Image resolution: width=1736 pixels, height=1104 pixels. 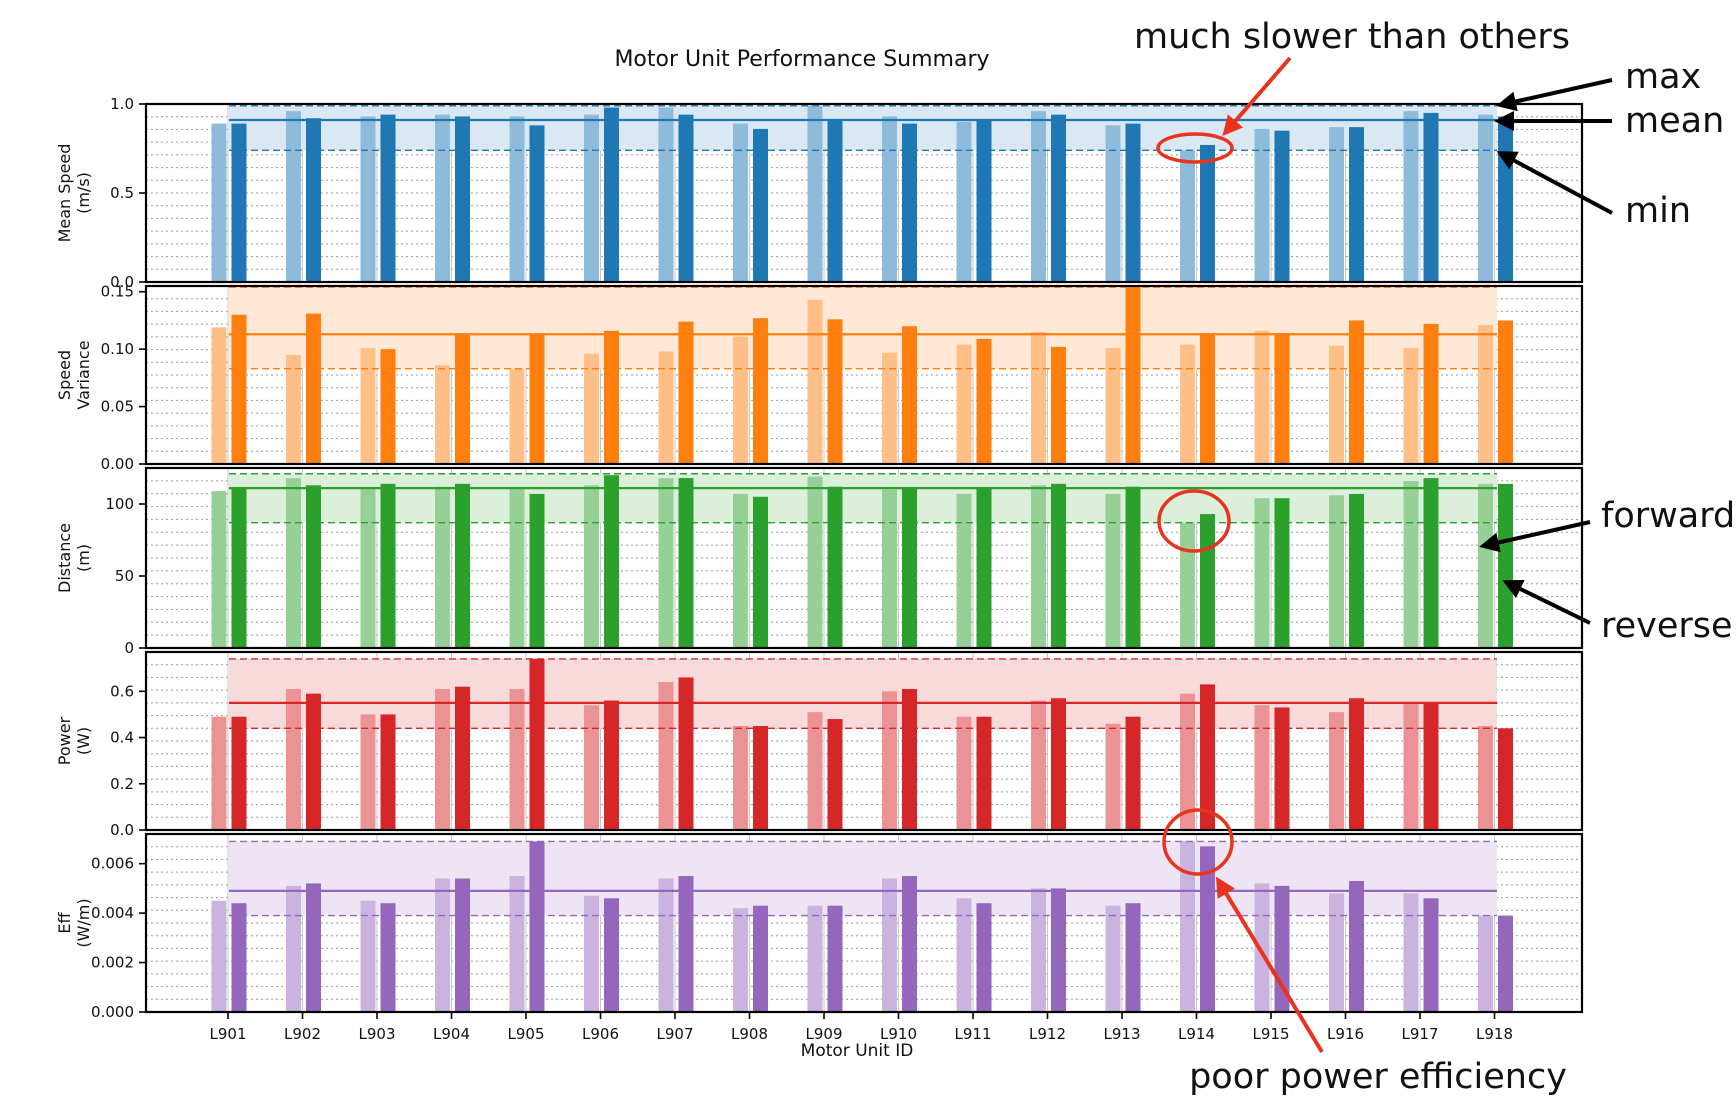 What do you see at coordinates (112, 913) in the screenshot?
I see `y-tick-label: 0.004` at bounding box center [112, 913].